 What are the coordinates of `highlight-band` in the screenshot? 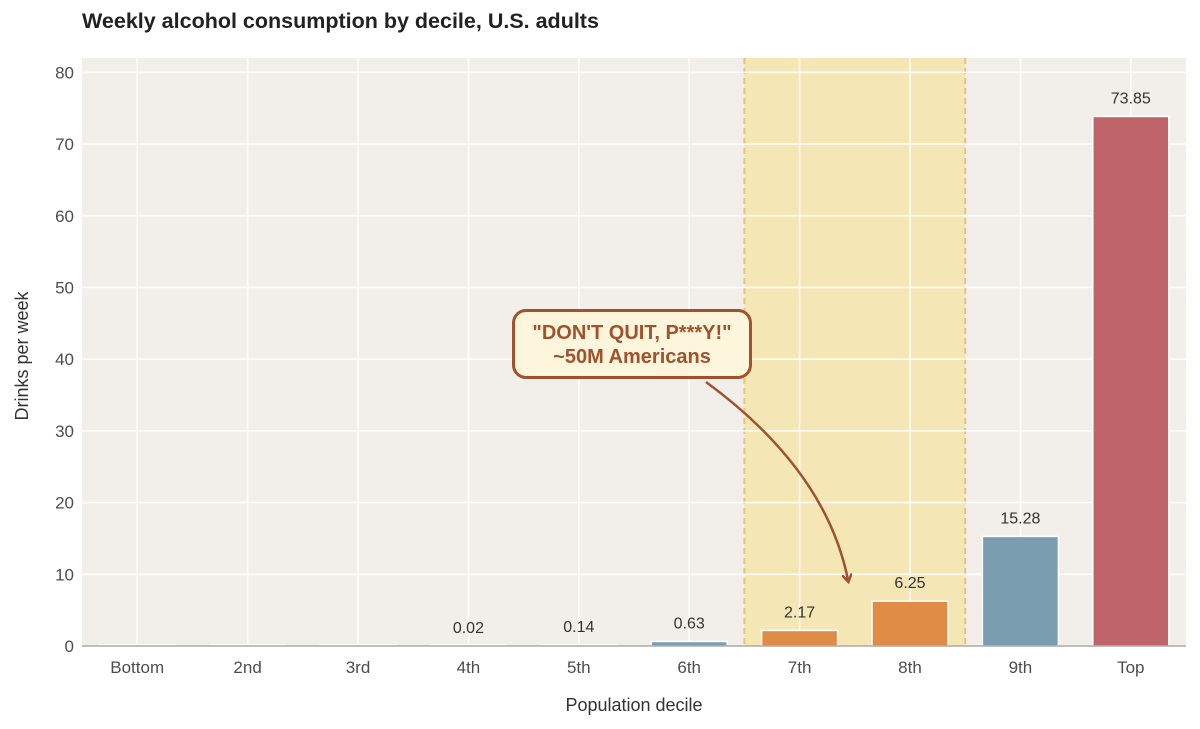 It's located at (855, 352).